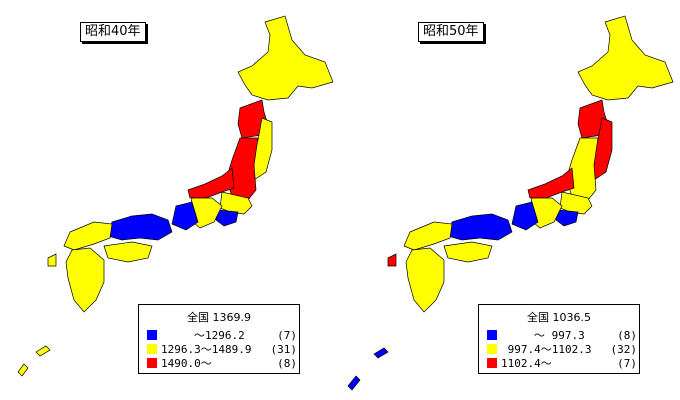 This screenshot has width=680, height=400. I want to click on national-value: 1369.9, so click(232, 317).